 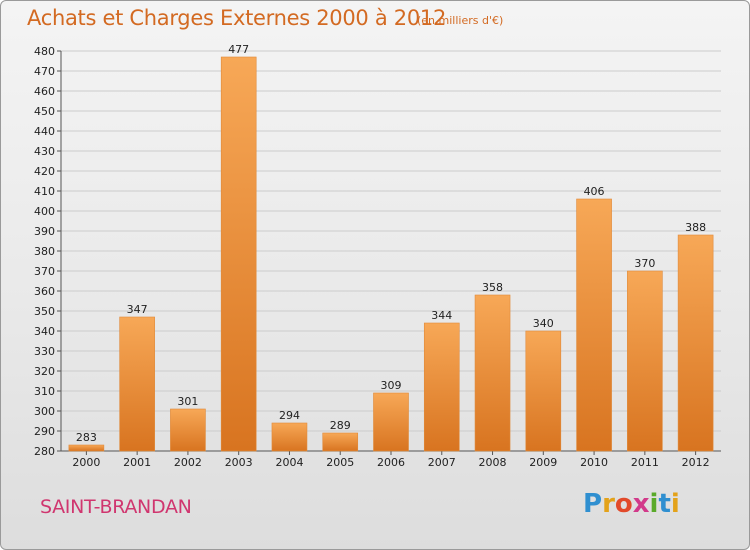 I want to click on y-tick-label: 290, so click(x=44, y=431).